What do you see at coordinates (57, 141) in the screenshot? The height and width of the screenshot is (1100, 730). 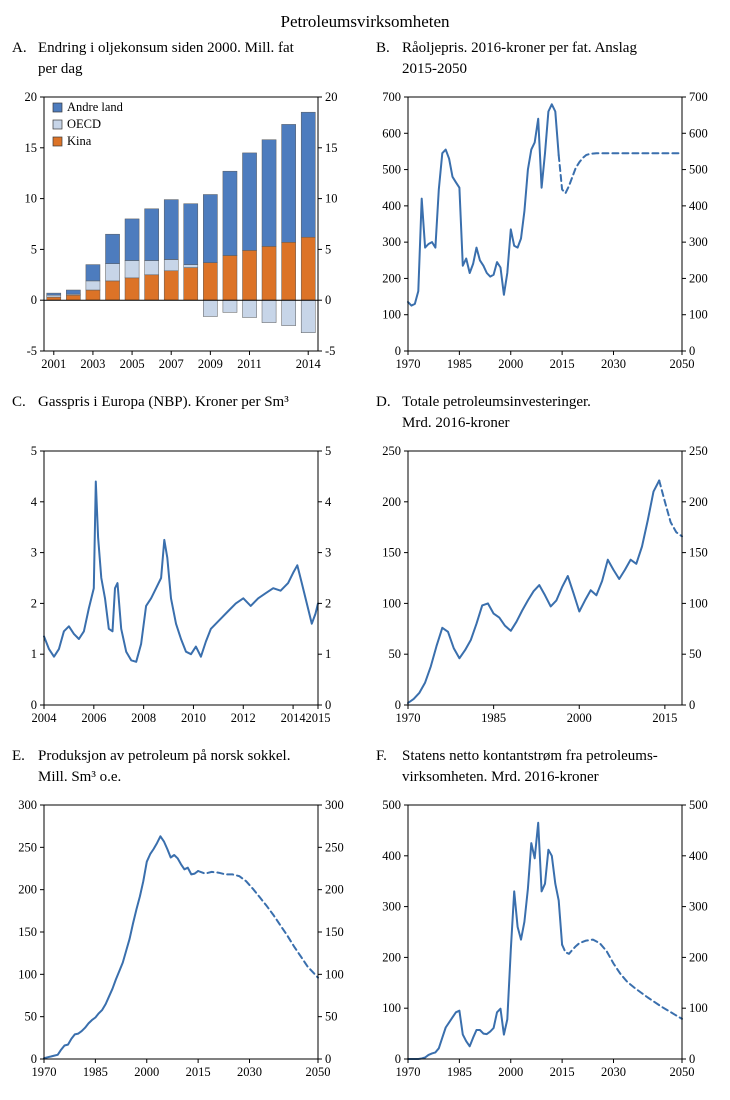 I see `legend-swatch-kina` at bounding box center [57, 141].